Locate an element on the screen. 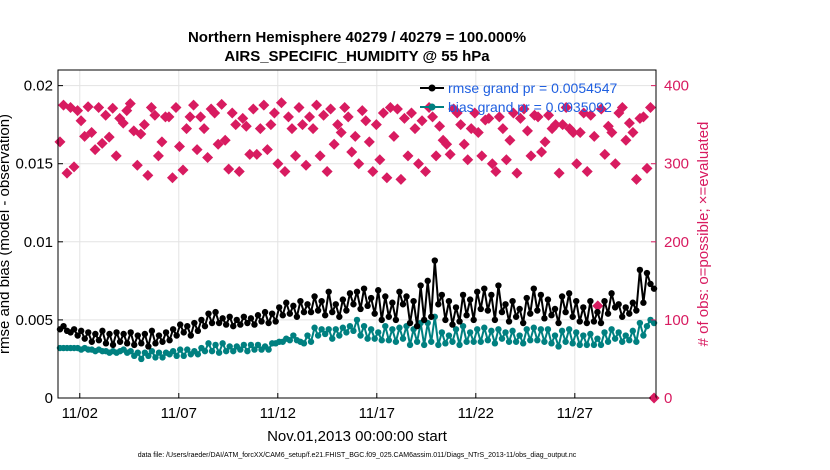 Image resolution: width=830 pixels, height=470 pixels. bias-series is located at coordinates (357, 338).